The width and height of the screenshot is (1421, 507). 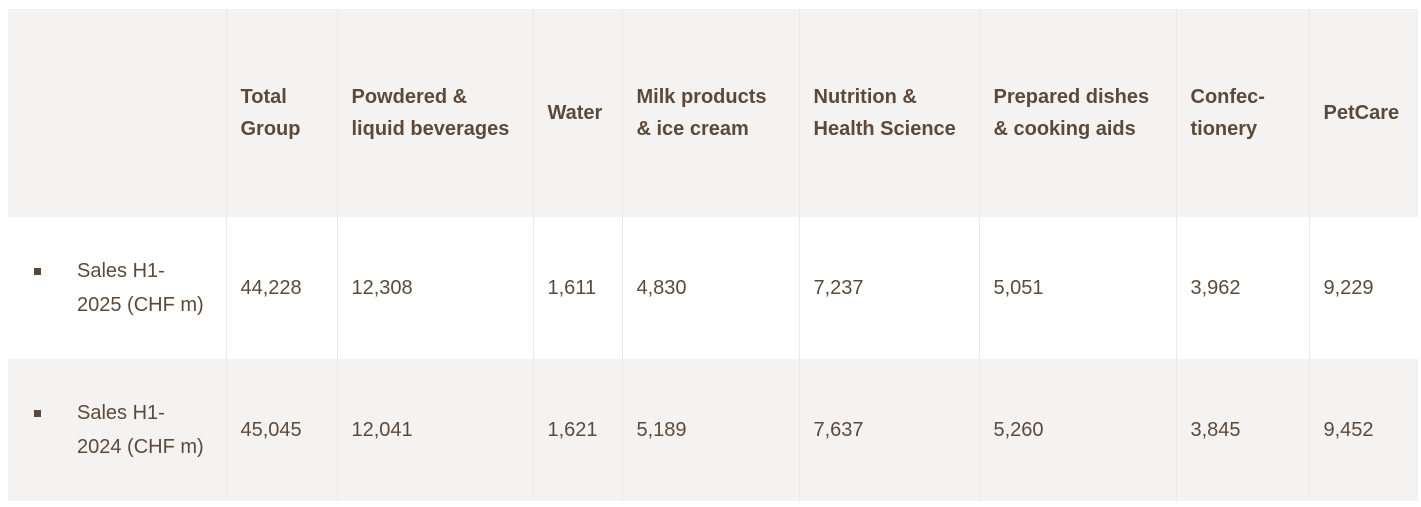 I want to click on header-water: Water, so click(x=578, y=113).